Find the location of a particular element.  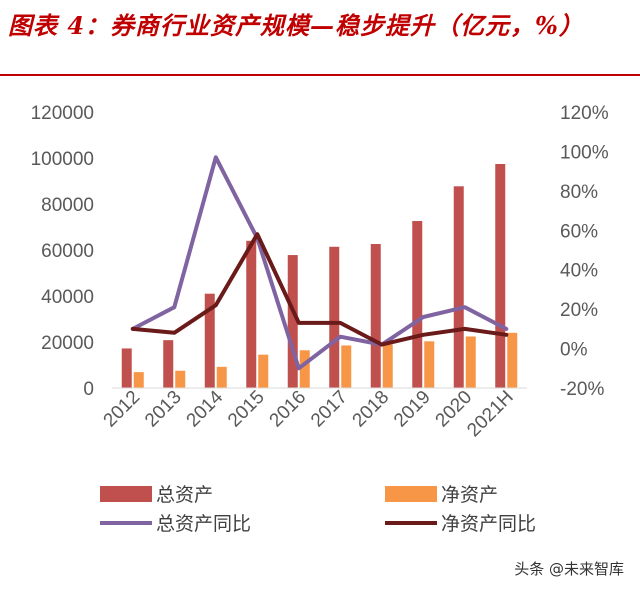

bar-total-assets-2017 is located at coordinates (334, 317).